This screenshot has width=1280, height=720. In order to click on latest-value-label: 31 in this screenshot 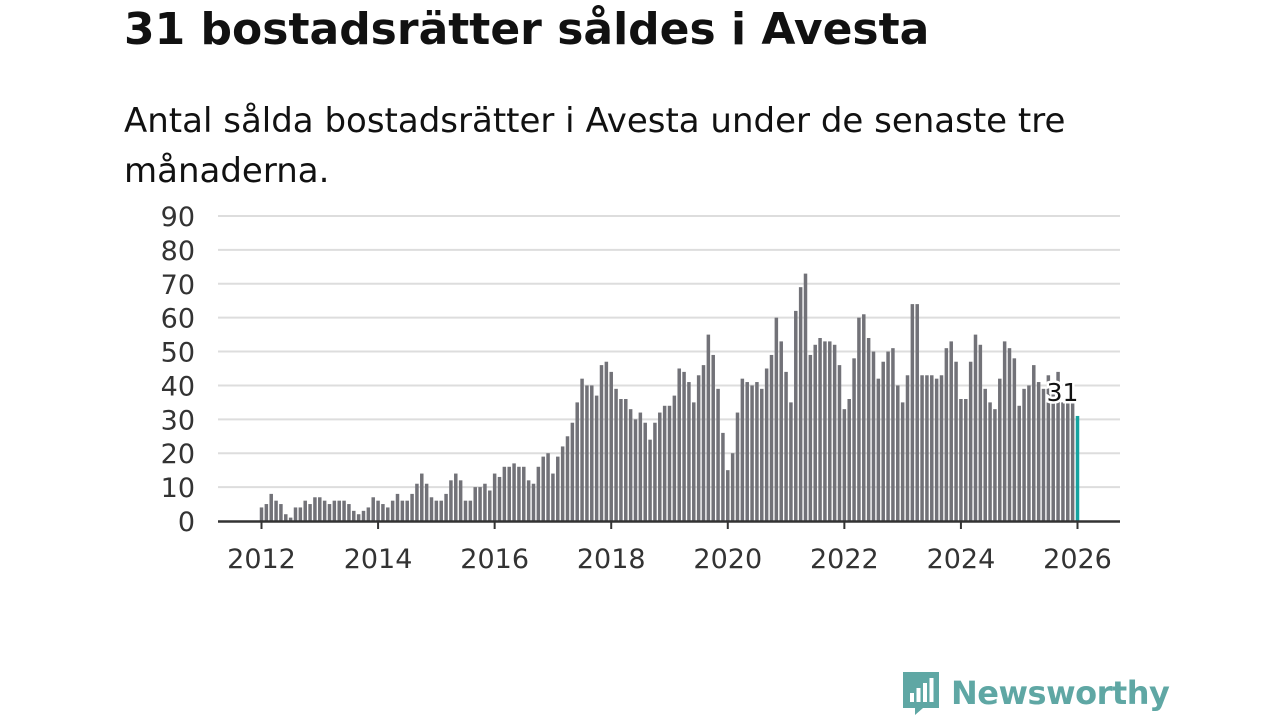, I will do `click(1063, 392)`.